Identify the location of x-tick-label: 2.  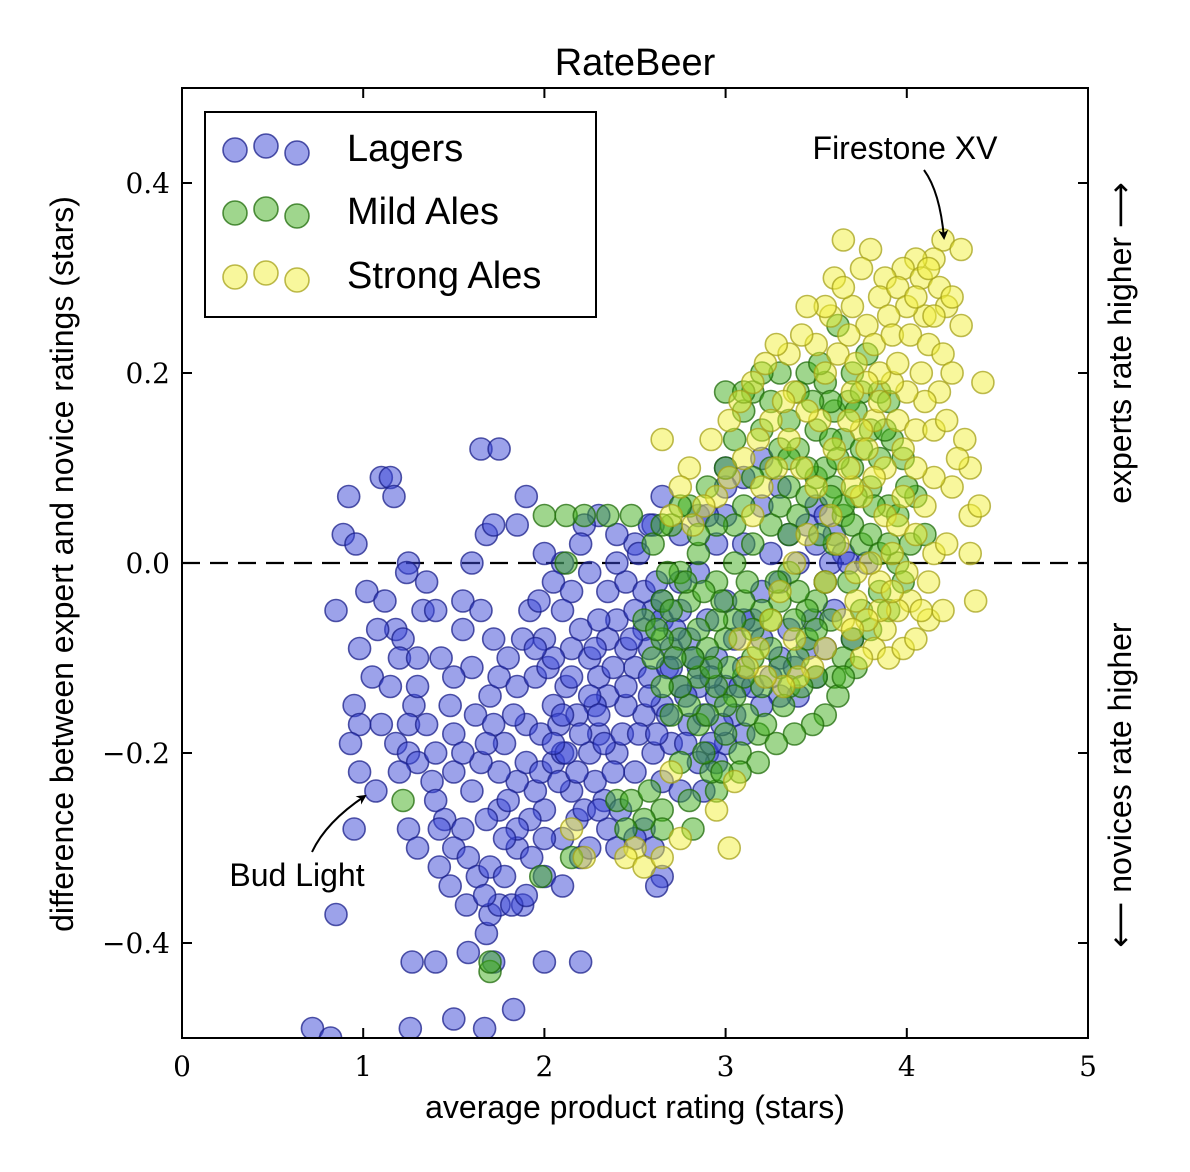
(544, 1066).